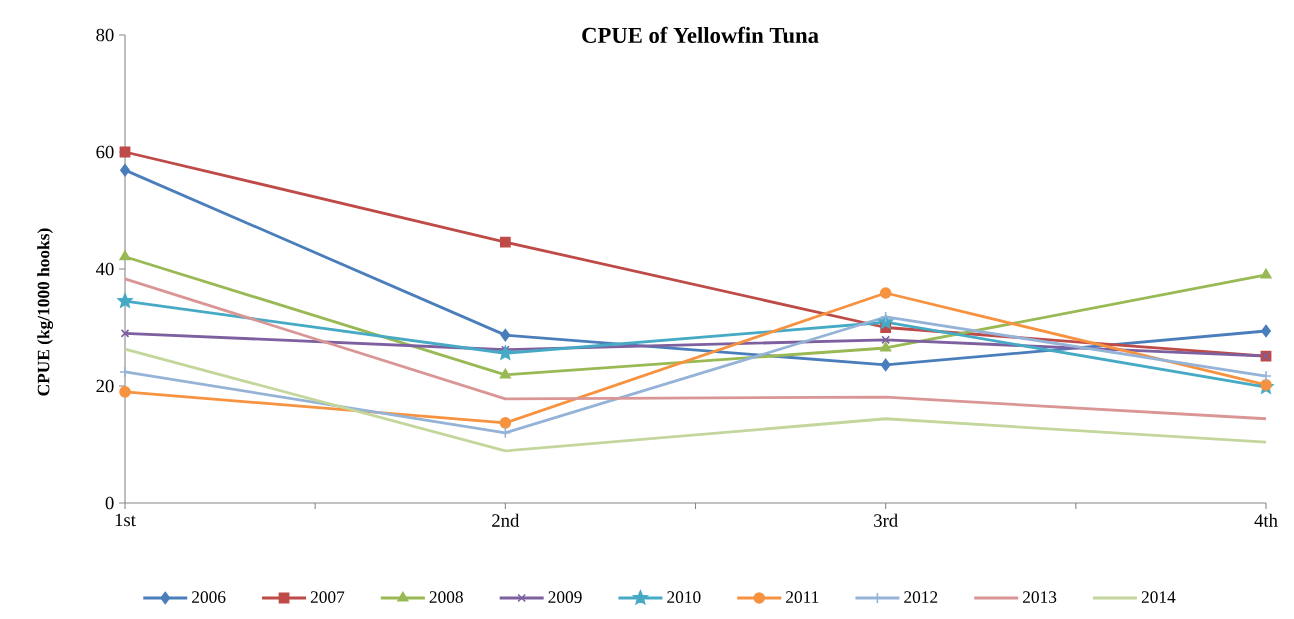  What do you see at coordinates (921, 597) in the screenshot?
I see `legend-label: 2012` at bounding box center [921, 597].